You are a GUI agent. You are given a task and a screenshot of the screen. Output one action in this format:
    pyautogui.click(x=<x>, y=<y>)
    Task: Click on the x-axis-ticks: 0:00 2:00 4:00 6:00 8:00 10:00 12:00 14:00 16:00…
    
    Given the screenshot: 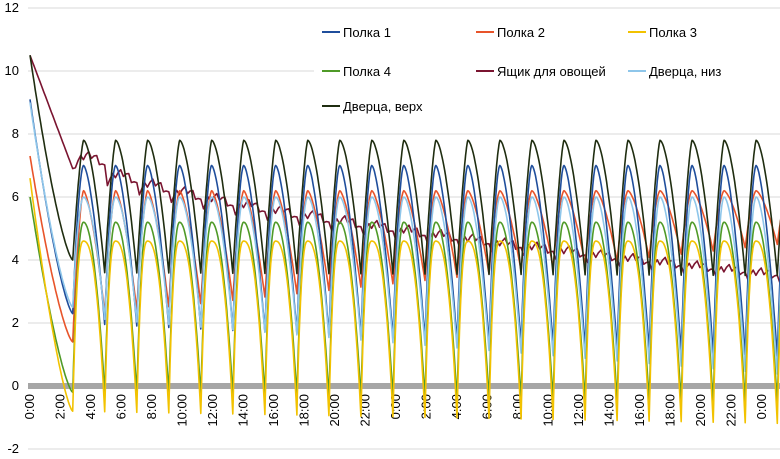 What is the action you would take?
    pyautogui.click(x=395, y=410)
    